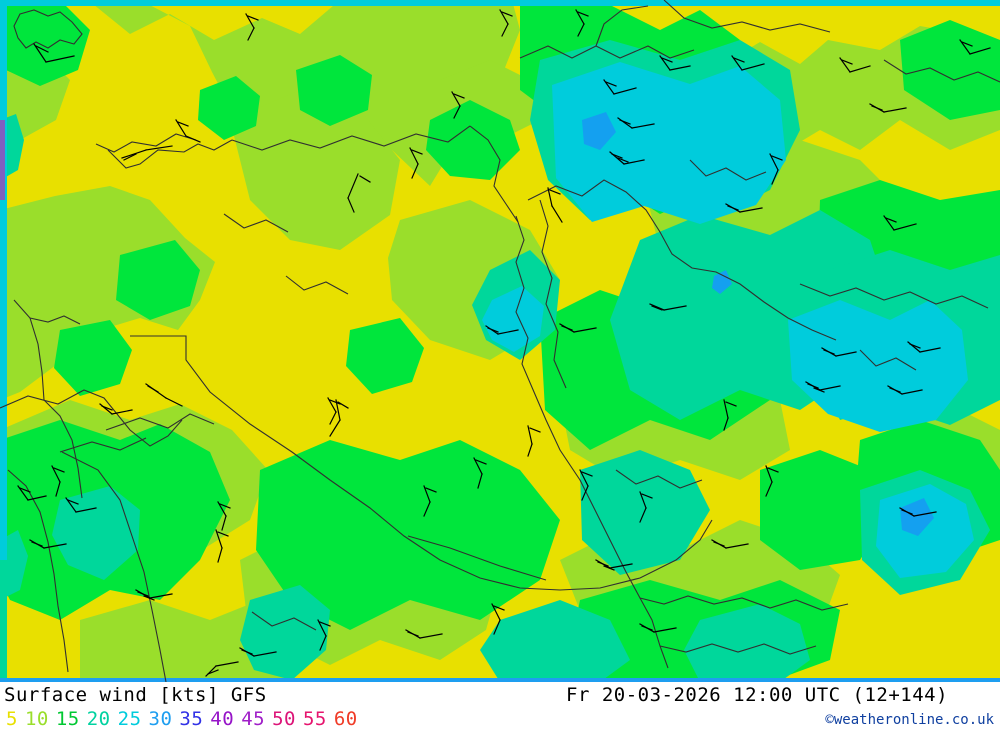 This screenshot has height=733, width=1000. What do you see at coordinates (314, 719) in the screenshot?
I see `legend-value-55: 55` at bounding box center [314, 719].